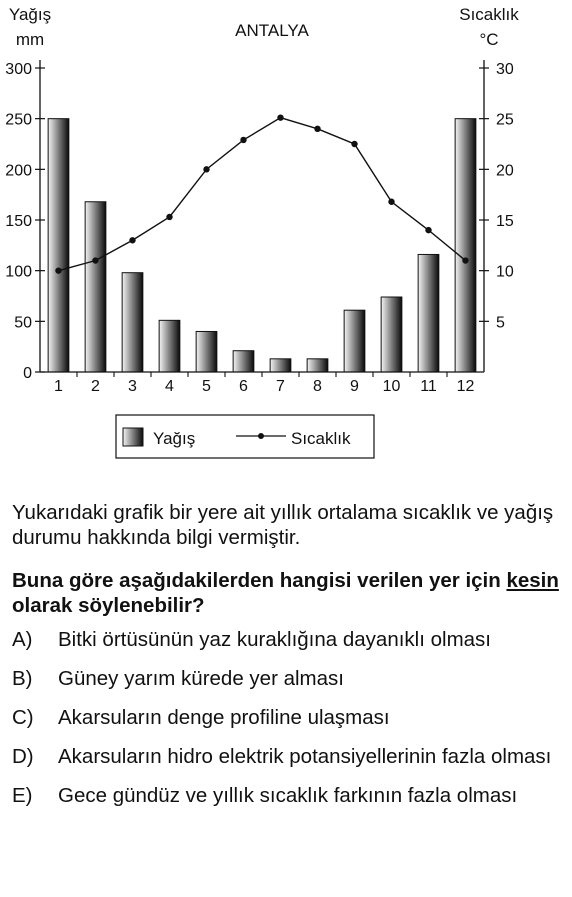 Image resolution: width=572 pixels, height=897 pixels. I want to click on left-tick-label: 200, so click(18, 170).